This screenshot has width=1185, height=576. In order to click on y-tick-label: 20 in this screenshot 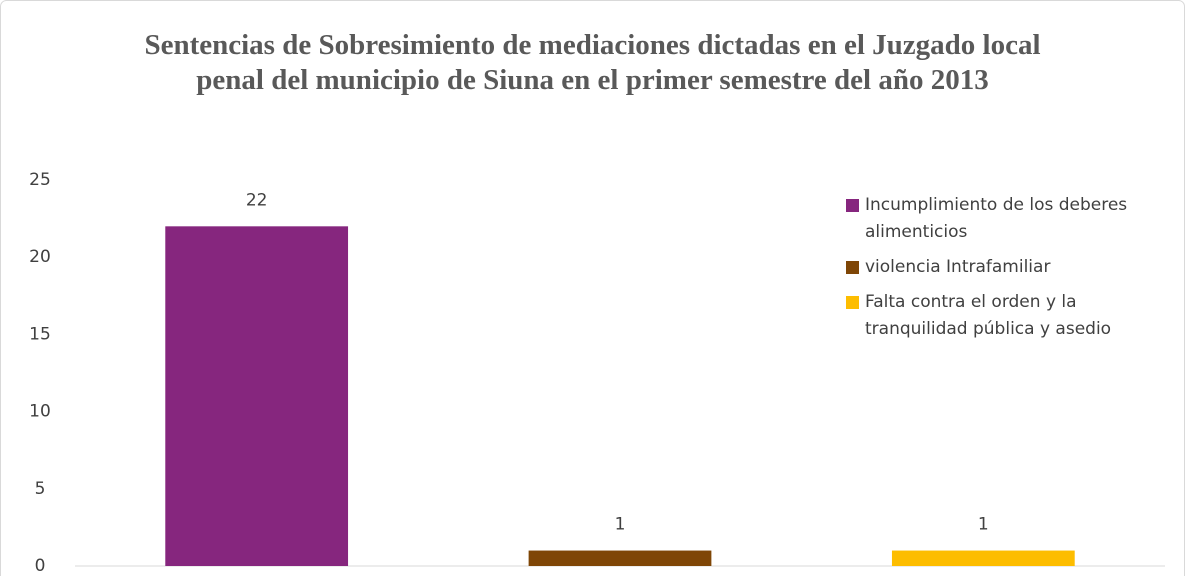, I will do `click(40, 257)`.